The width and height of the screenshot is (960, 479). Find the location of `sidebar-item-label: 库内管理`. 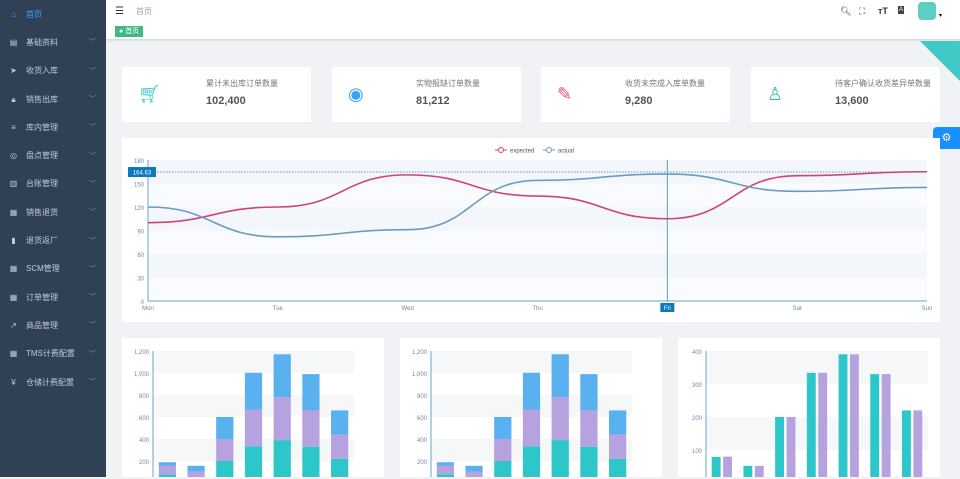

sidebar-item-label: 库内管理 is located at coordinates (42, 127).